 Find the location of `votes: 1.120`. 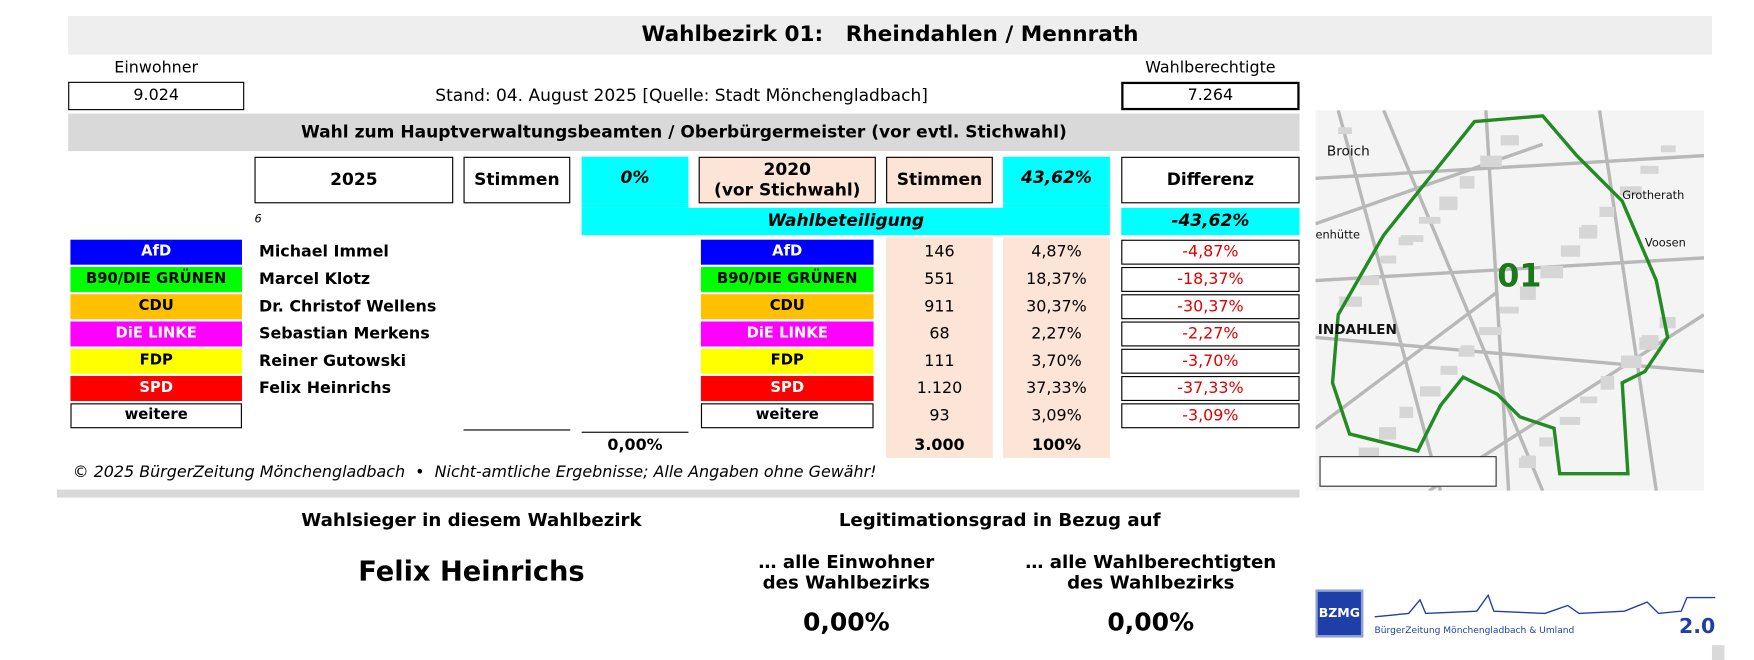

votes: 1.120 is located at coordinates (939, 388).